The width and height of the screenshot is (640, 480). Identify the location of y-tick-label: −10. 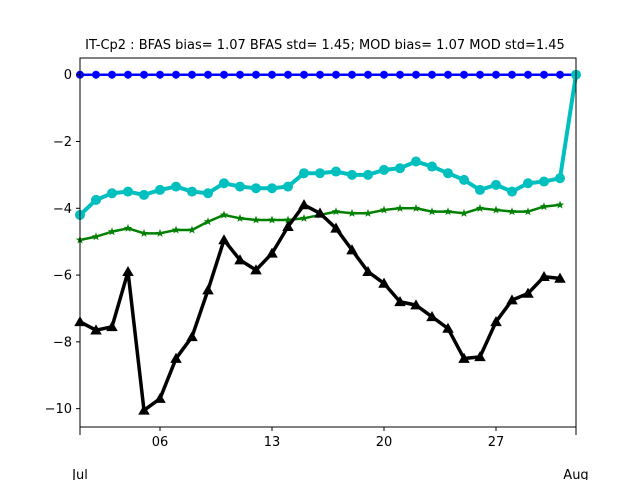
(58, 409).